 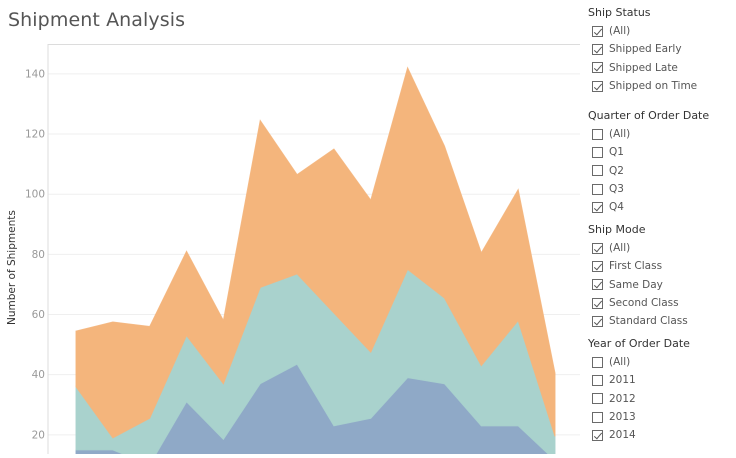 I want to click on filter-label: Q4, so click(x=616, y=207).